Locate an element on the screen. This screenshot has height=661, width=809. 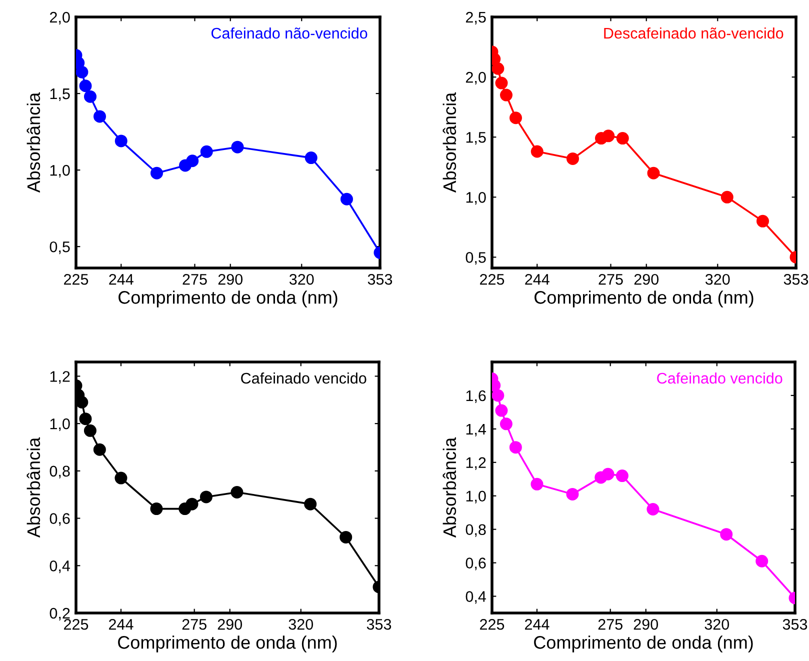
y-tick-label: 1,4 is located at coordinates (476, 430).